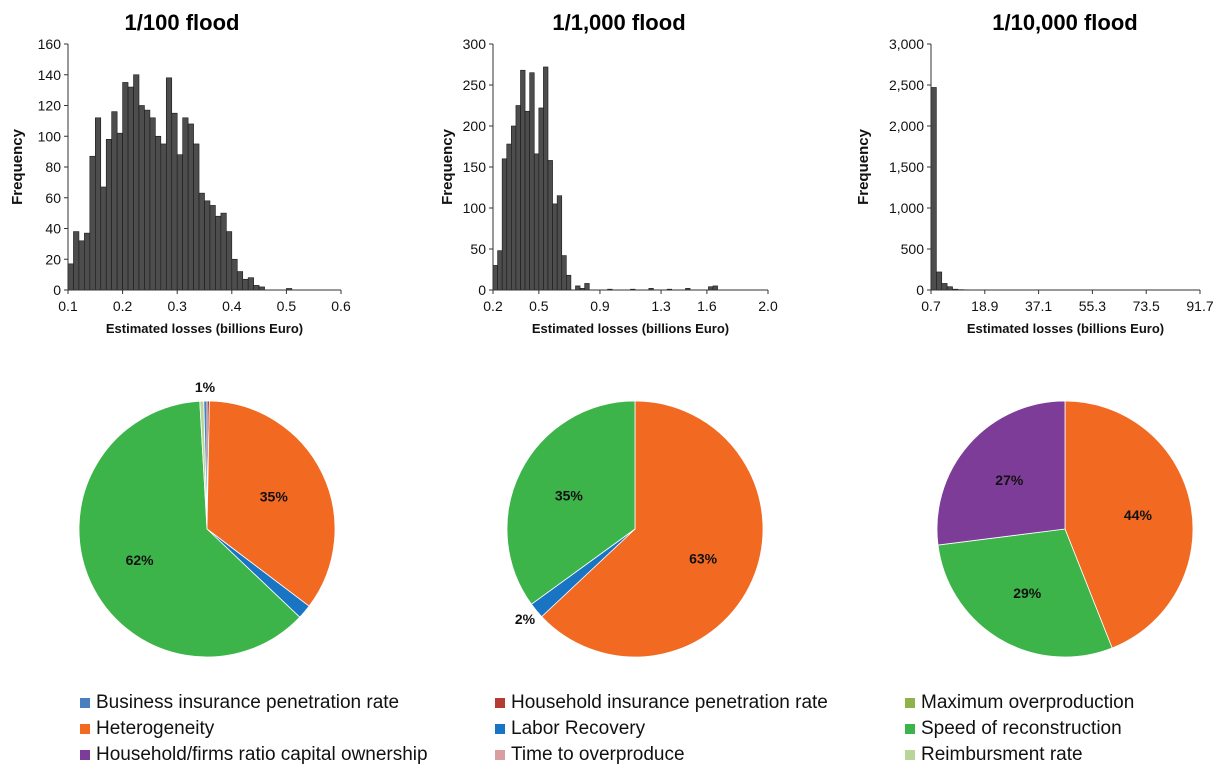 This screenshot has width=1225, height=772. I want to click on legend-label: Reimbursment rate, so click(1002, 754).